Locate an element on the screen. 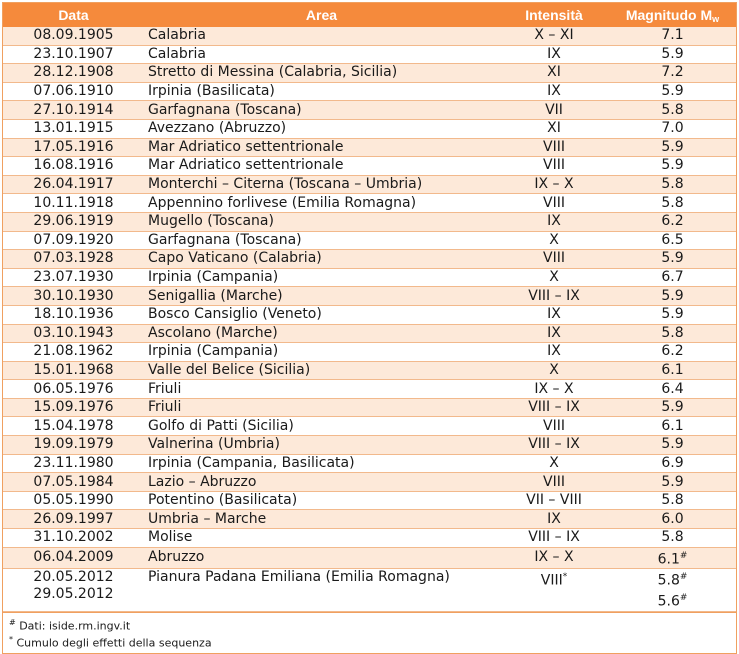 This screenshot has height=654, width=739. date-cell: 13.01.1915 is located at coordinates (73, 129).